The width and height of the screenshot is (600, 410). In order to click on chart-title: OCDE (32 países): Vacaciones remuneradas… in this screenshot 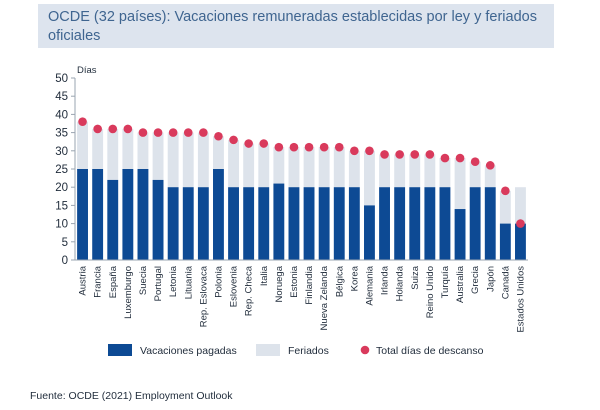, I will do `click(292, 26)`.